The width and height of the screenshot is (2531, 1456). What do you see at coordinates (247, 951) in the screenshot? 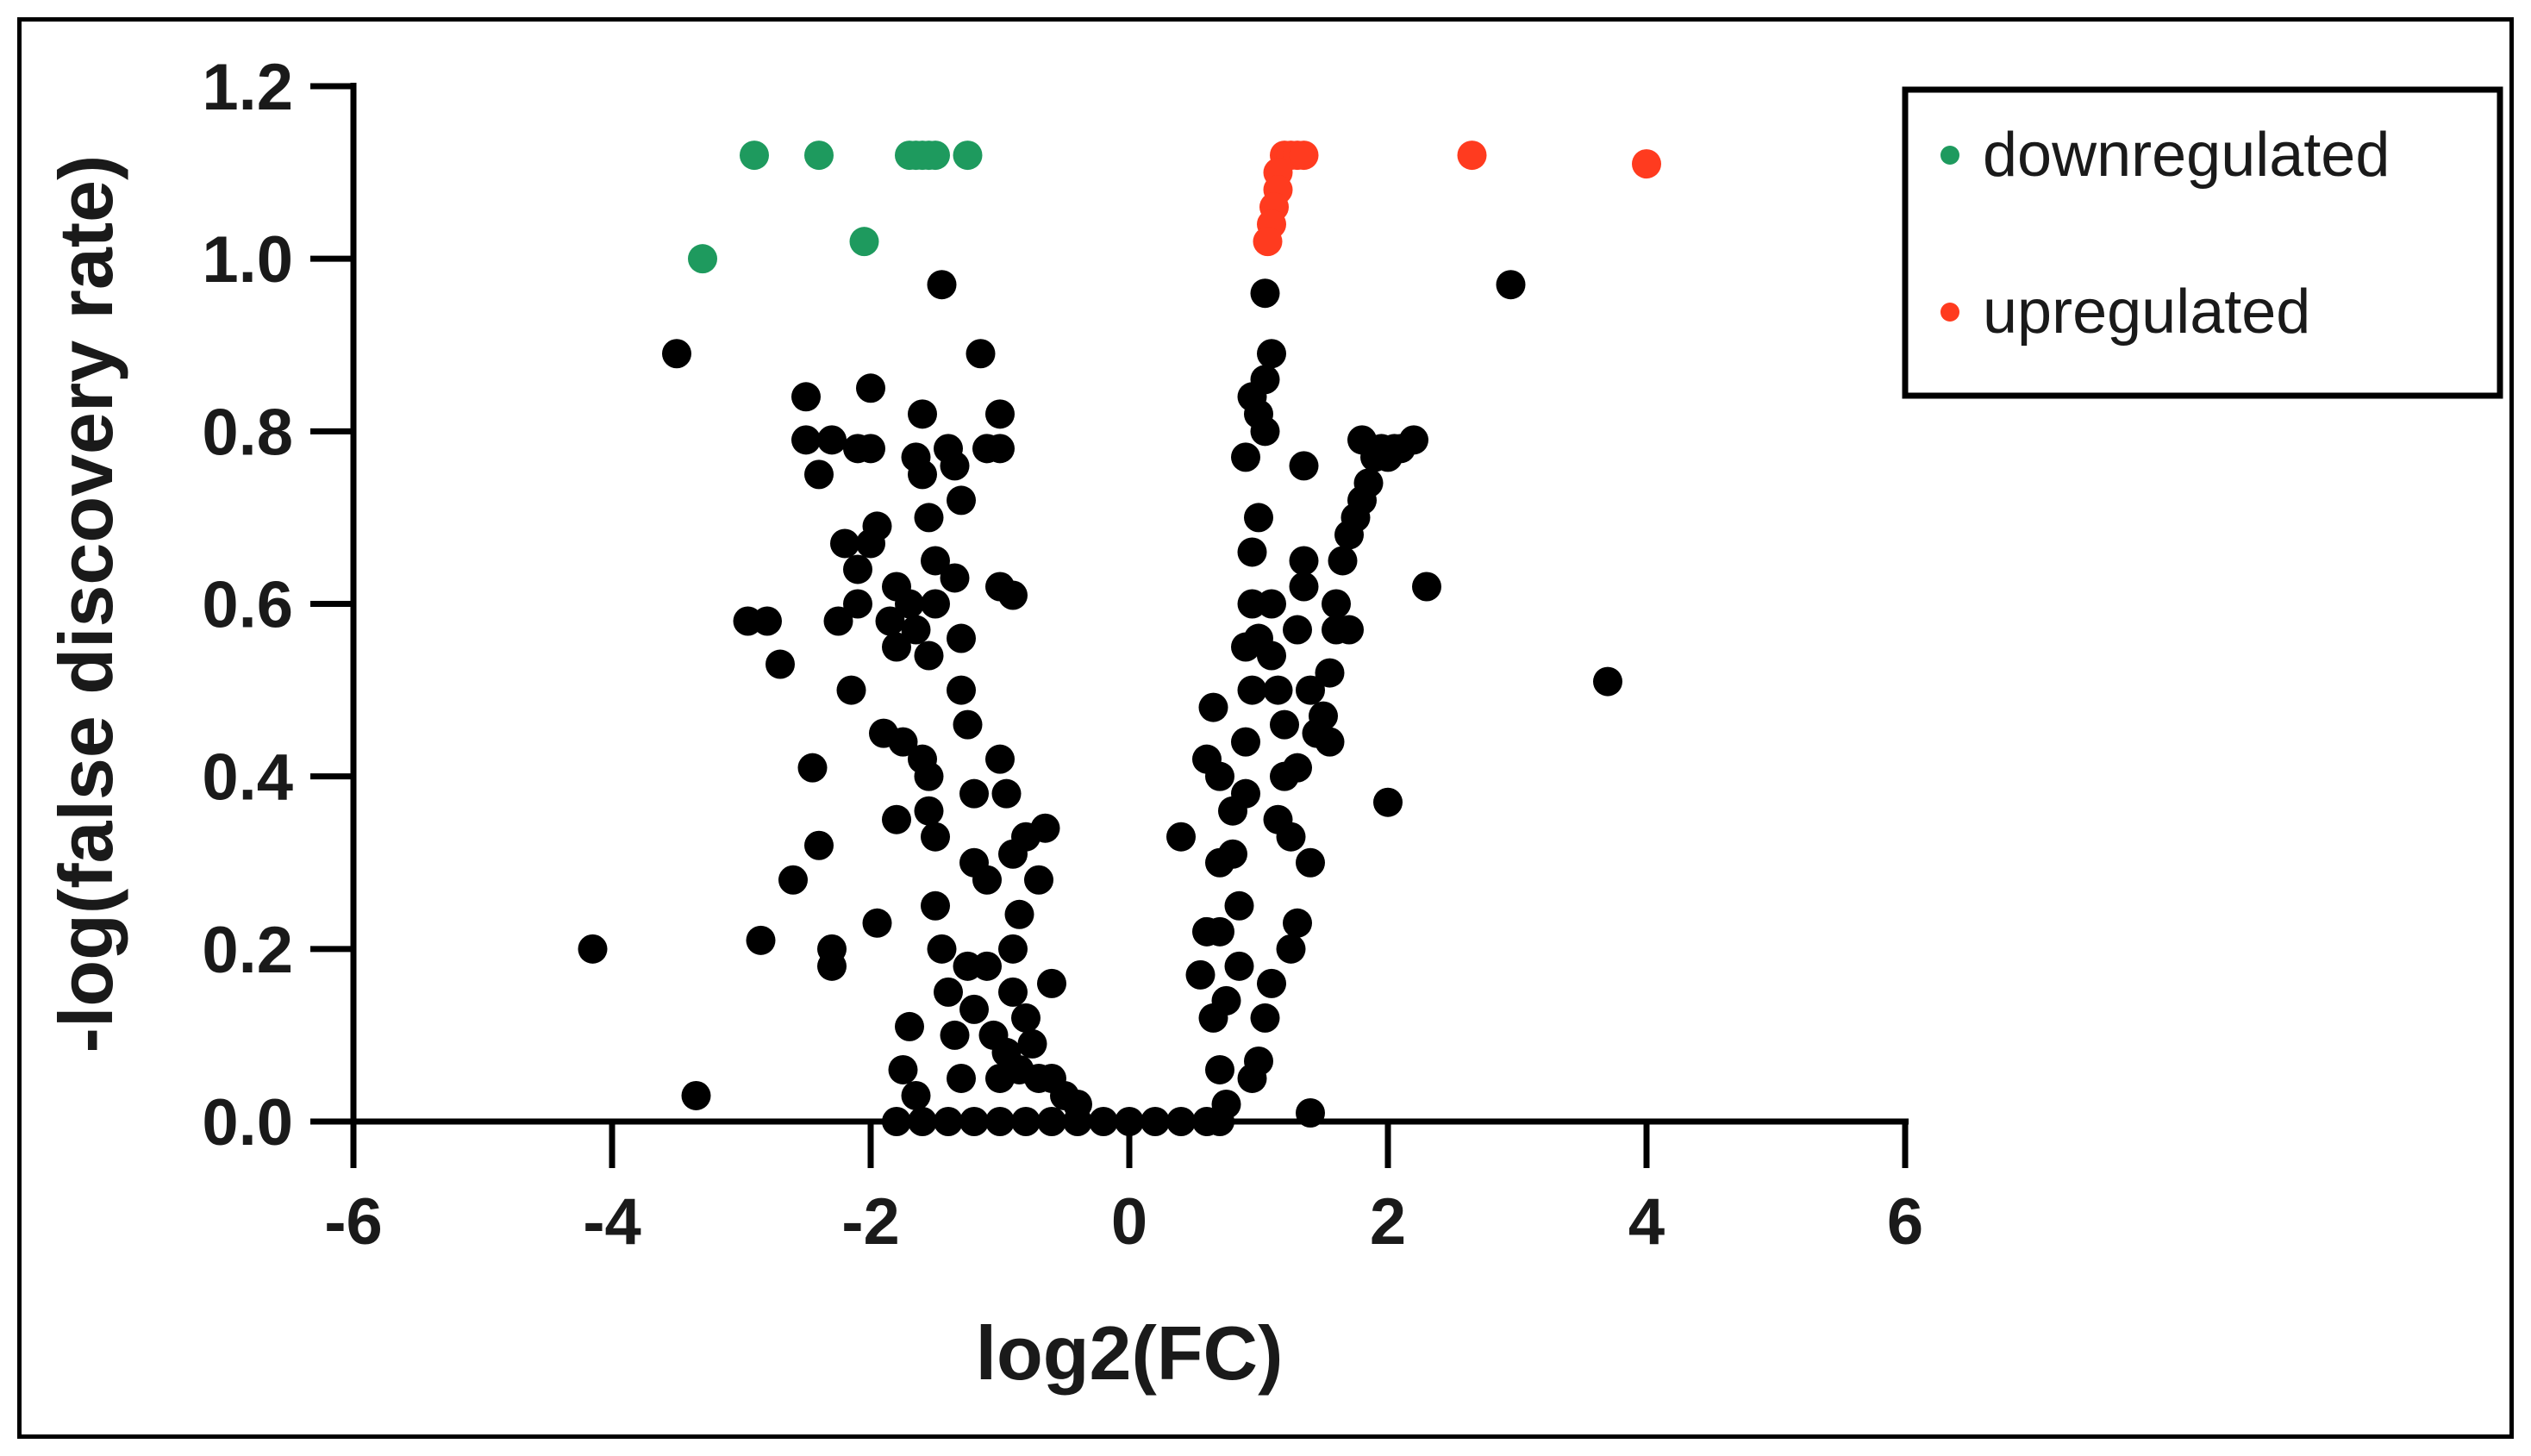
I see `y-tick-label: 0.2` at bounding box center [247, 951].